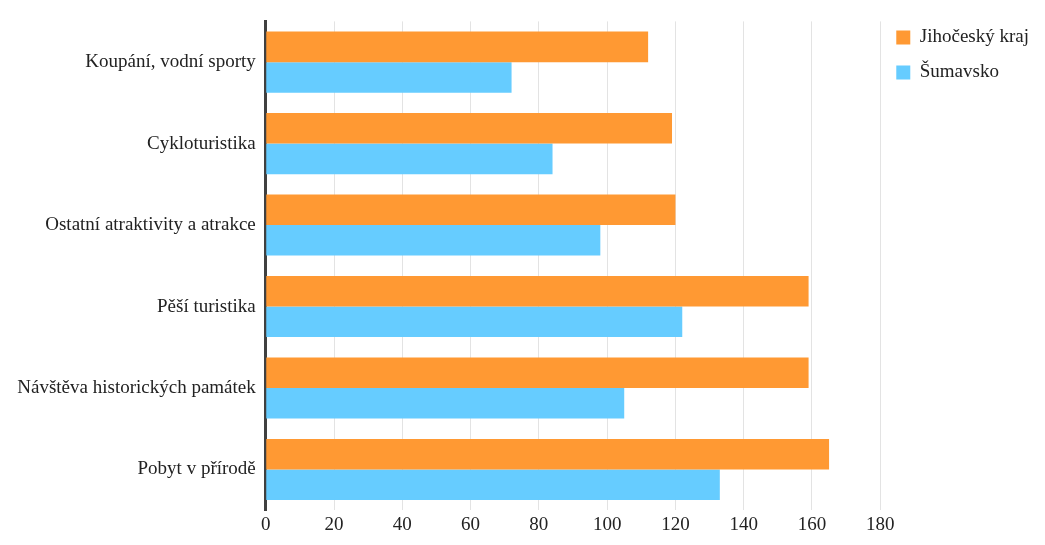  Describe the element at coordinates (150, 224) in the screenshot. I see `y-tick-label: Ostatní atraktivity a atrakce` at that location.